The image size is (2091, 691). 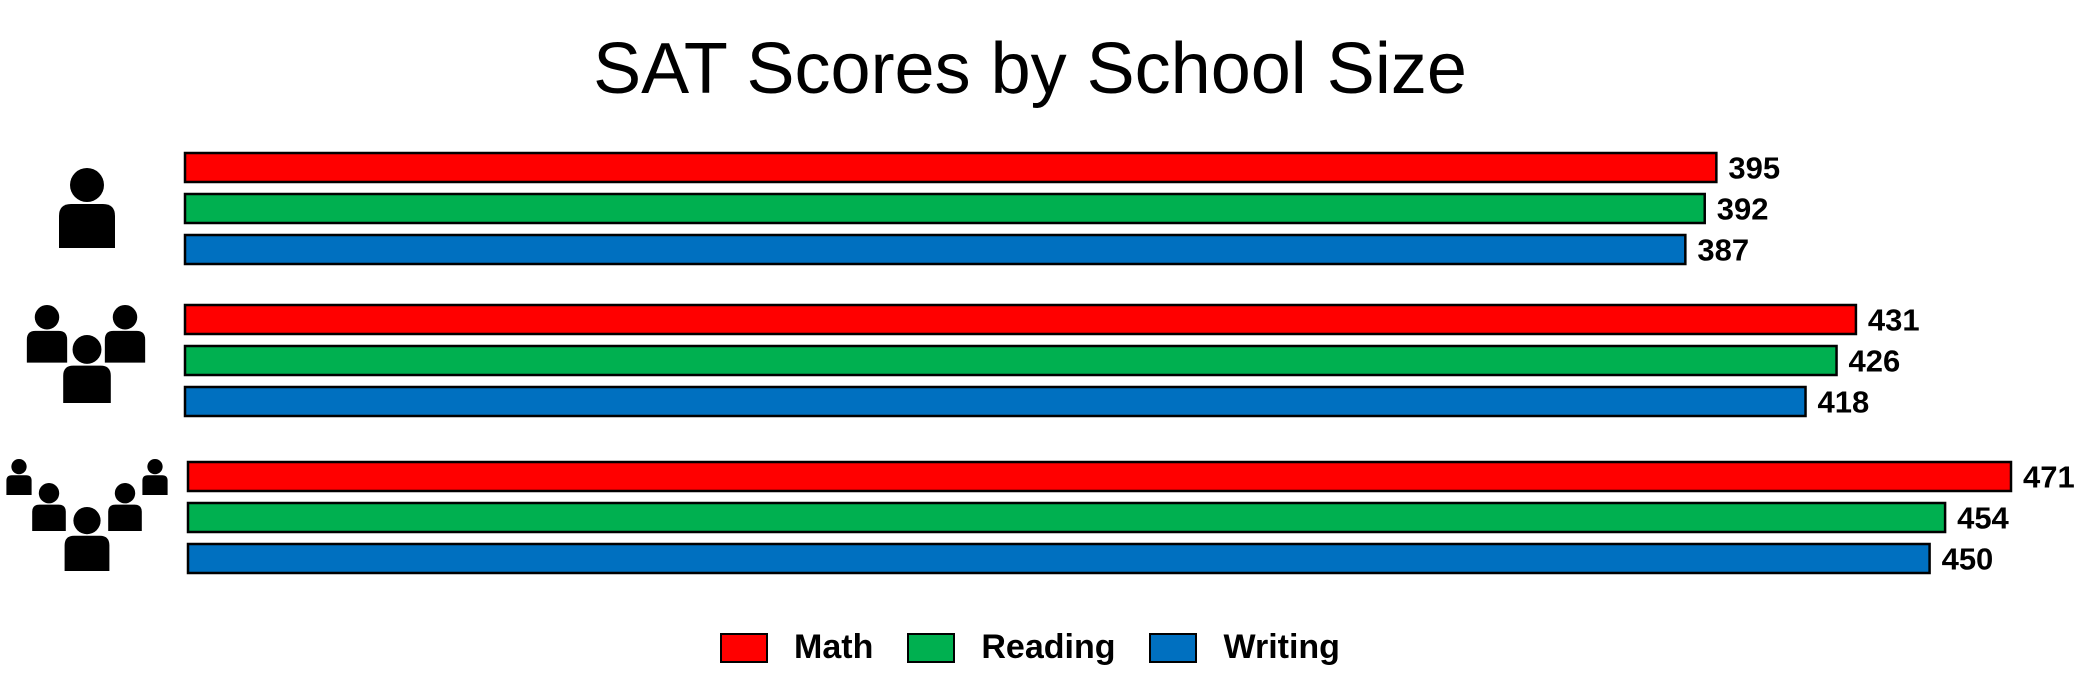 I want to click on legend: Math Reading Writing, so click(x=1030, y=647).